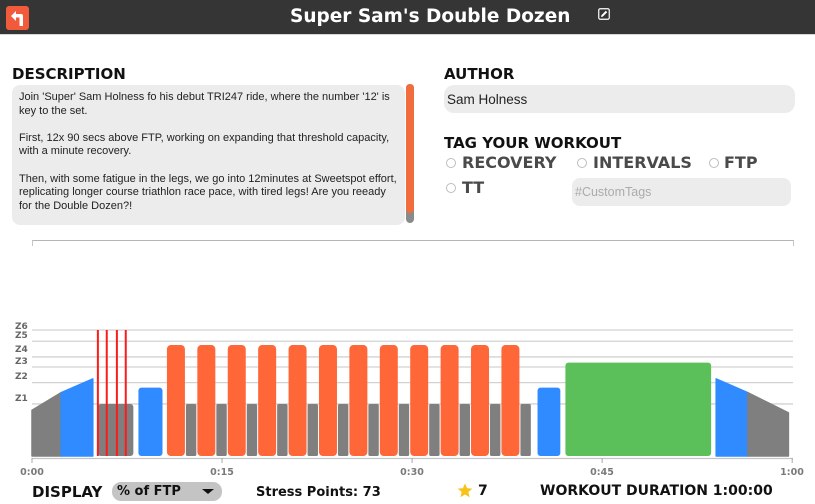 The width and height of the screenshot is (815, 504). Describe the element at coordinates (741, 162) in the screenshot. I see `tag-ftp-label: FTP` at that location.